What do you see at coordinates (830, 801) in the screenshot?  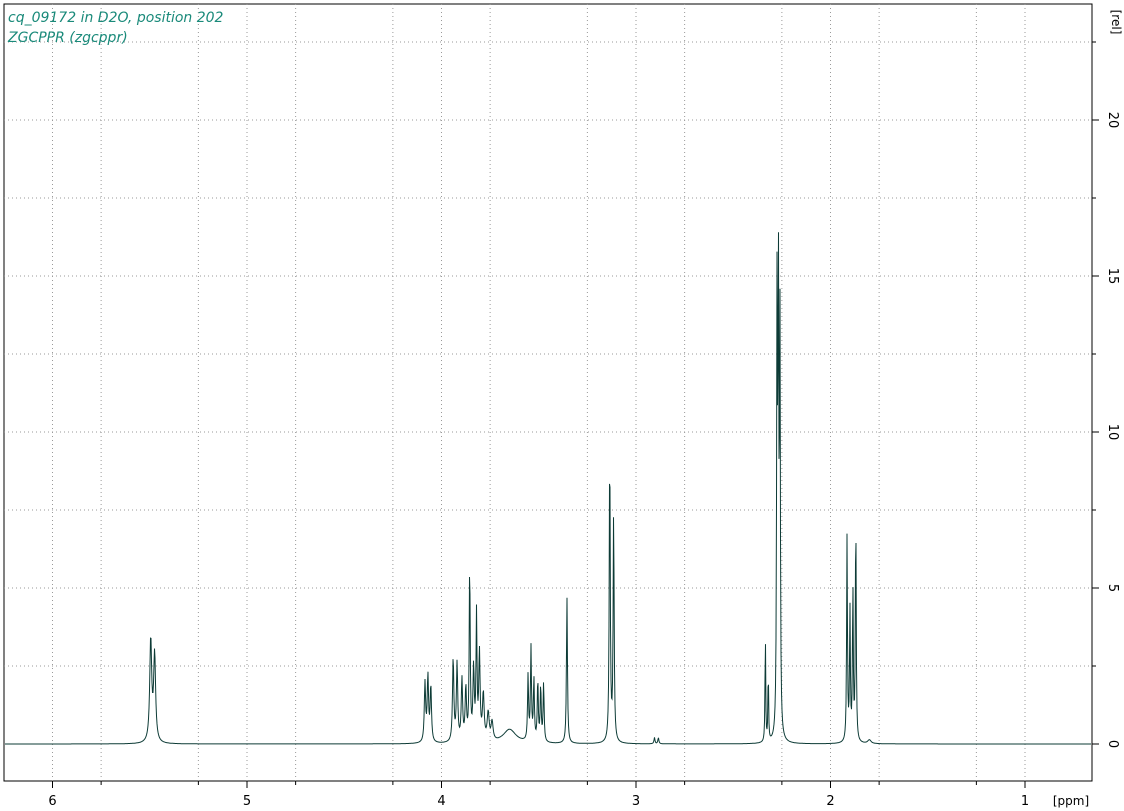 I see `x-tick-label: 2` at bounding box center [830, 801].